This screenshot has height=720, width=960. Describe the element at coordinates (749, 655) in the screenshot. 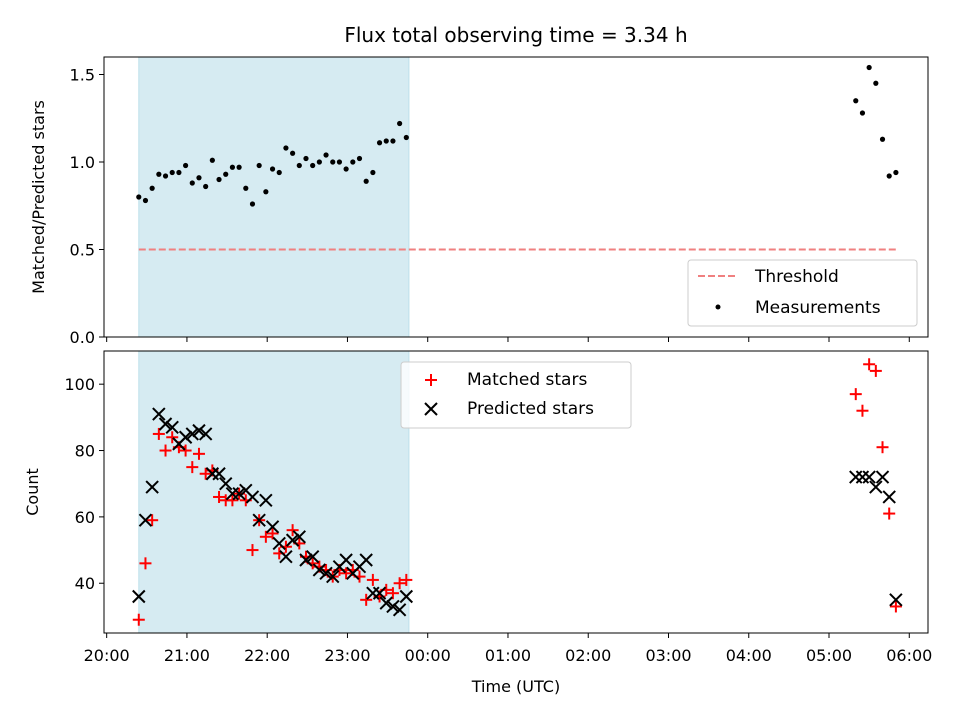

I see `x-tick-label: 04:00` at that location.